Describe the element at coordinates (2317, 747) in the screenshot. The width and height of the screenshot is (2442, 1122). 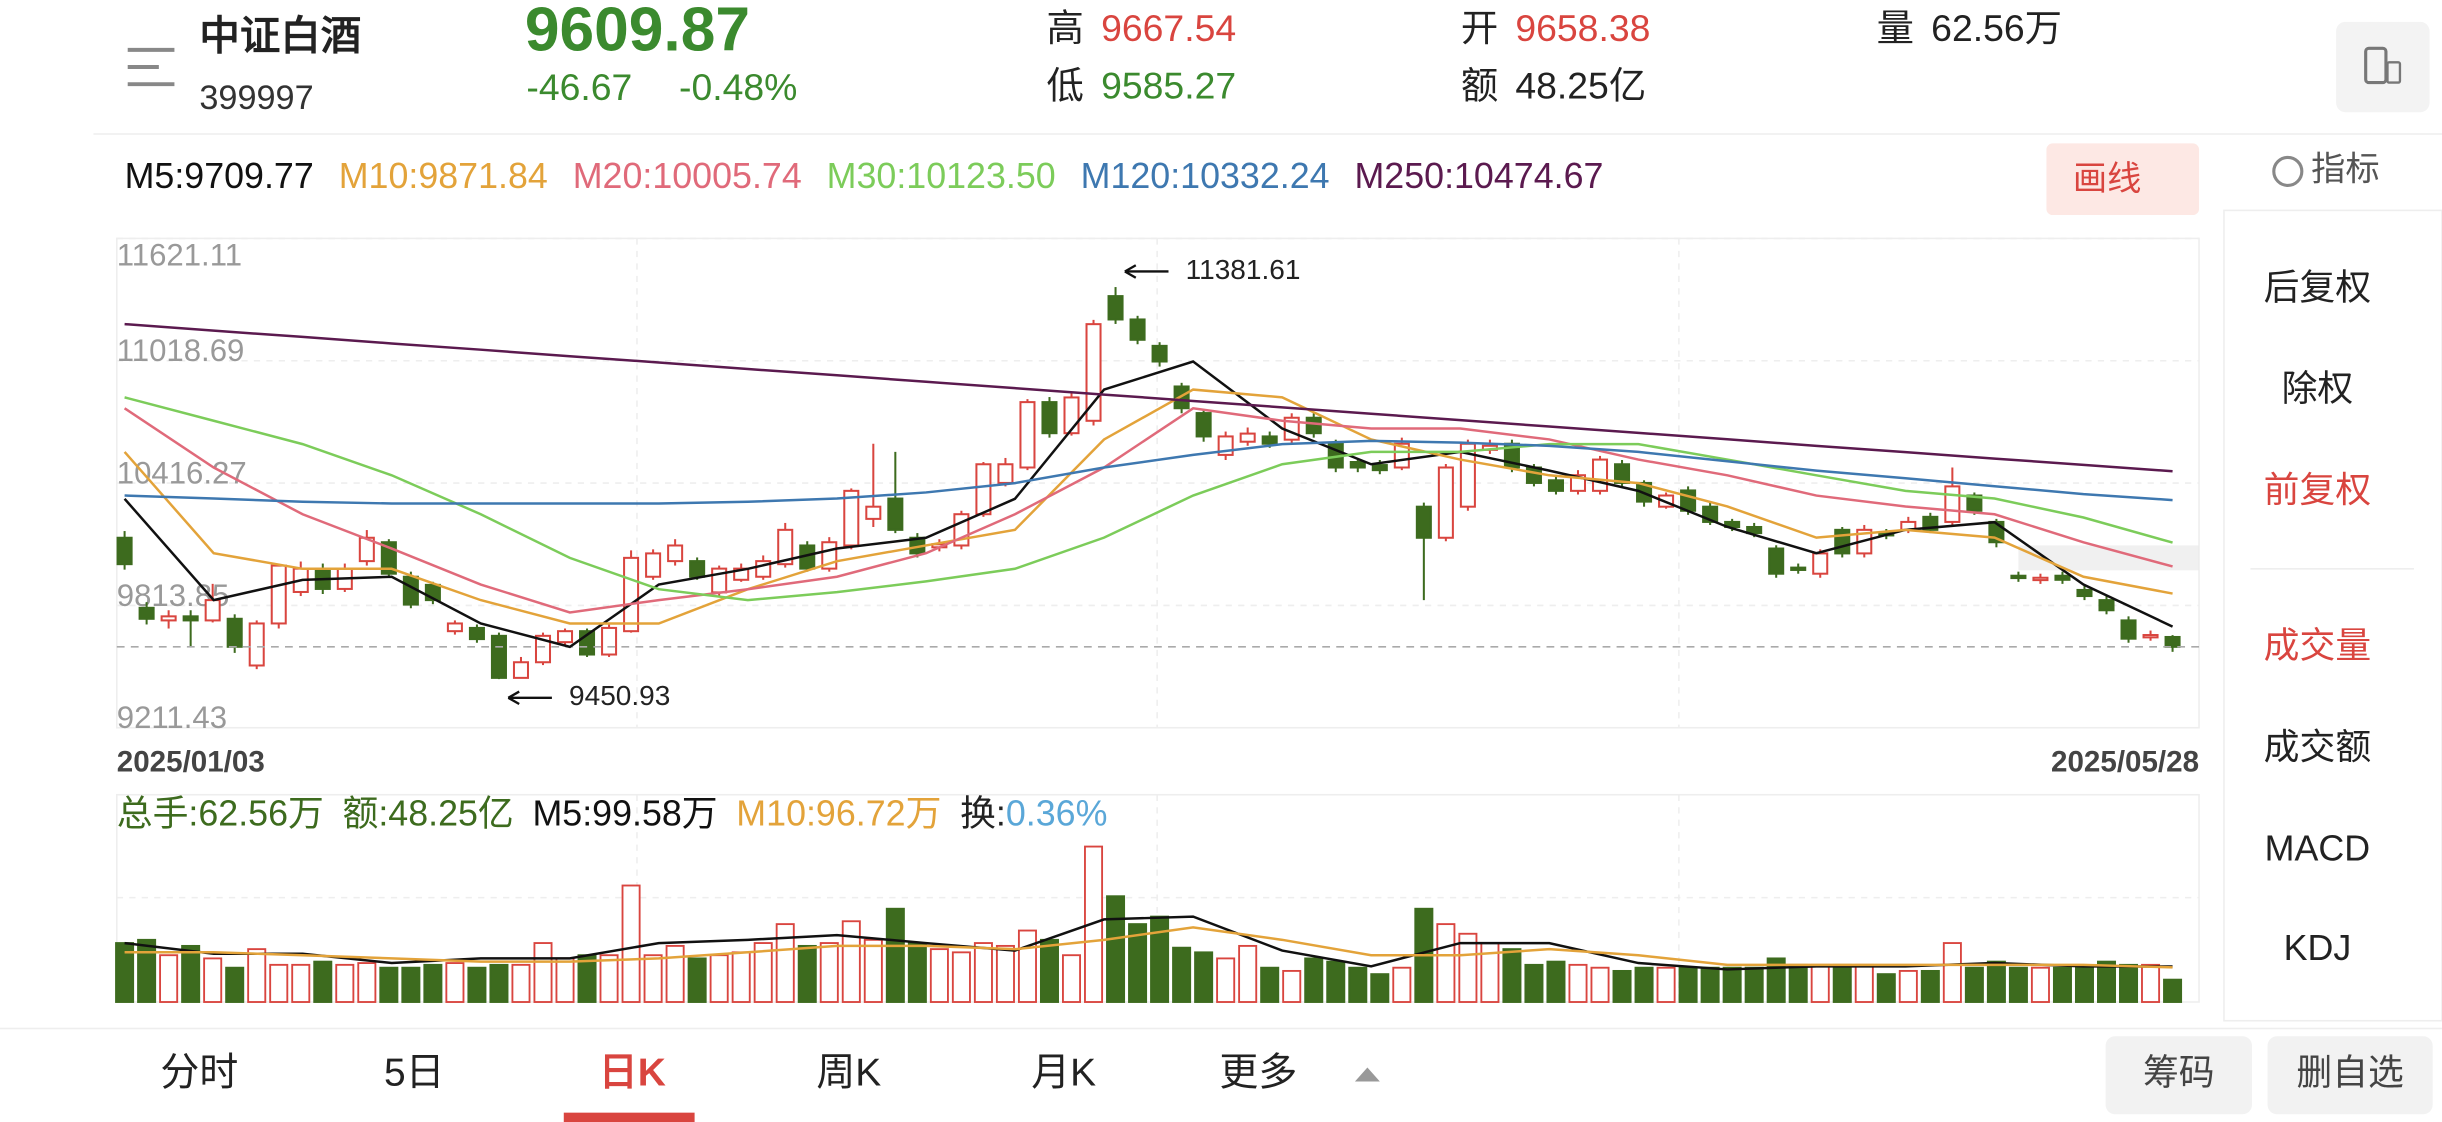
I see `side-menu-item: 成交额` at that location.